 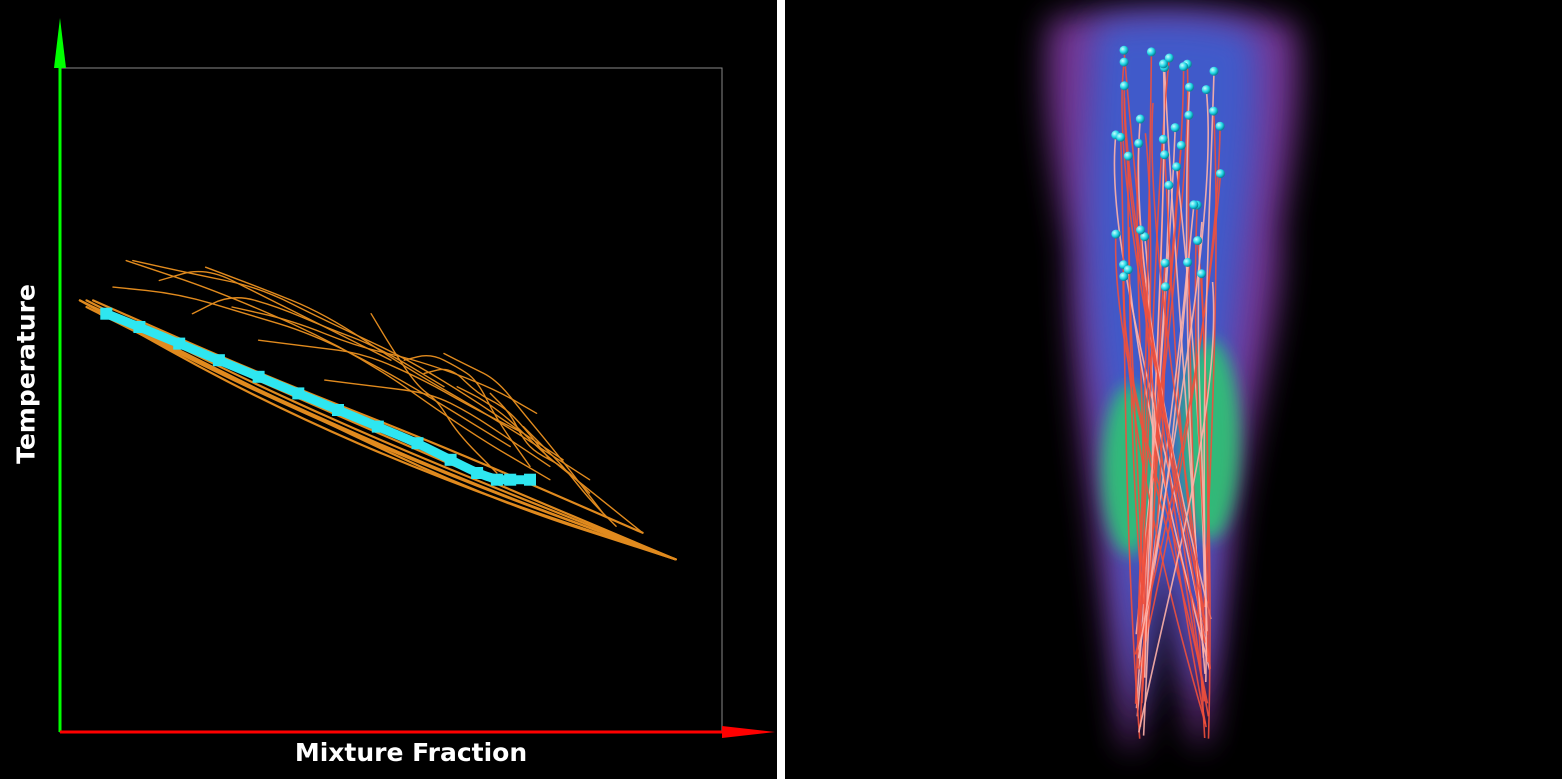 What do you see at coordinates (26, 374) in the screenshot?
I see `y-axis-label: Temperature` at bounding box center [26, 374].